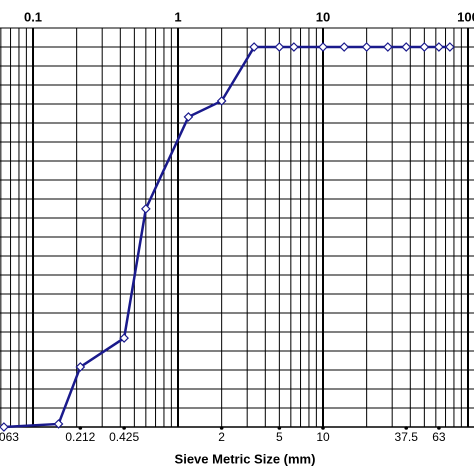 This screenshot has height=474, width=474. I want to click on x-top-tick-label: 1, so click(177, 16).